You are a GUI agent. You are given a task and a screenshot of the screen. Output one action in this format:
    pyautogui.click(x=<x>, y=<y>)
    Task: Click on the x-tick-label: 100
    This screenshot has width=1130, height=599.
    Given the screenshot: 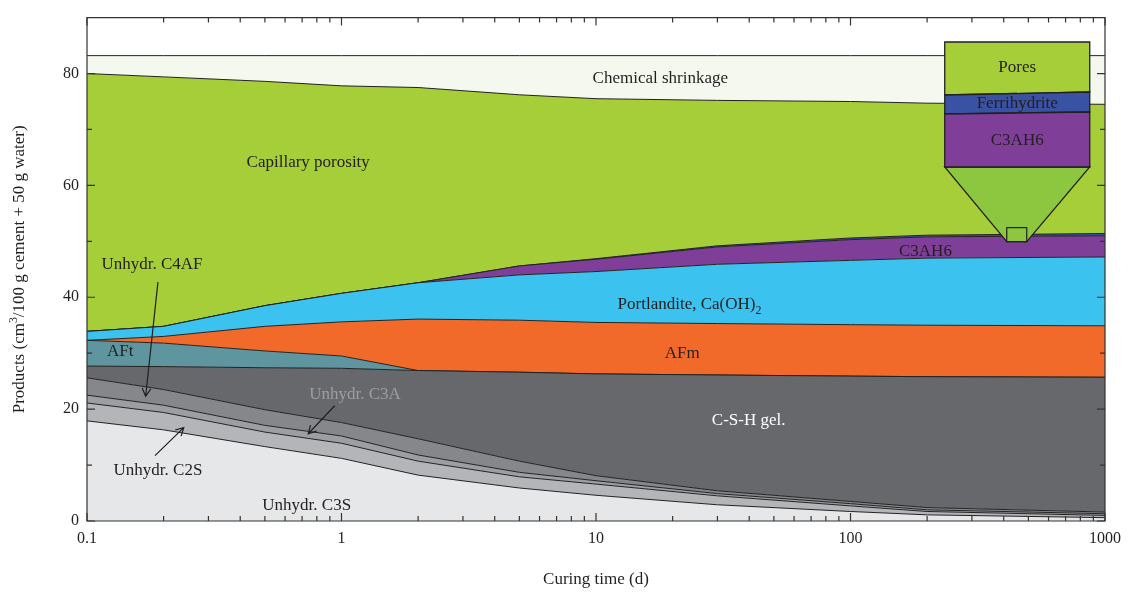 What is the action you would take?
    pyautogui.click(x=850, y=537)
    